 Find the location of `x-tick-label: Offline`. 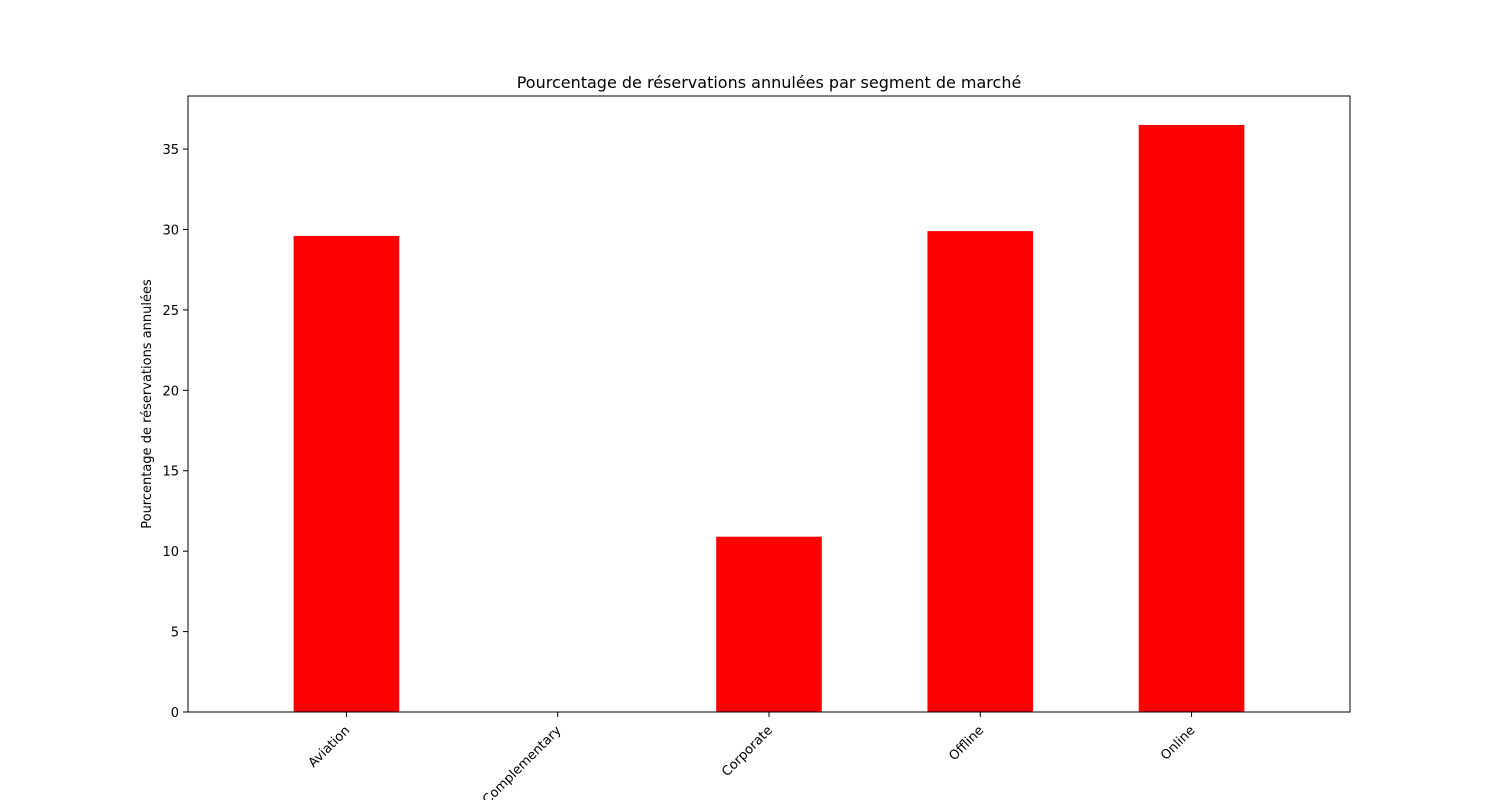

x-tick-label: Offline is located at coordinates (966, 743).